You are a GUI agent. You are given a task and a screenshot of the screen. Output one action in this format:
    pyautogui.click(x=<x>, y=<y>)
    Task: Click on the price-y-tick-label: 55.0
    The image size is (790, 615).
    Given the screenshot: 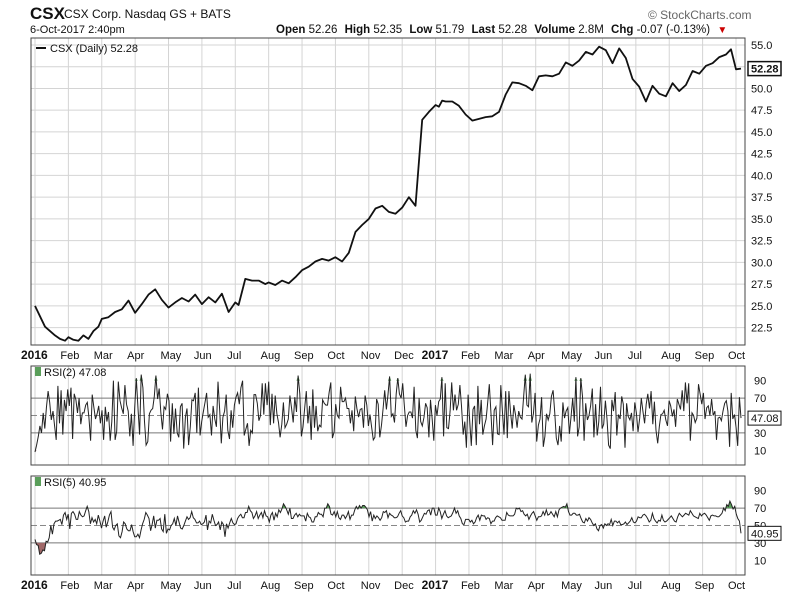 What is the action you would take?
    pyautogui.click(x=761, y=46)
    